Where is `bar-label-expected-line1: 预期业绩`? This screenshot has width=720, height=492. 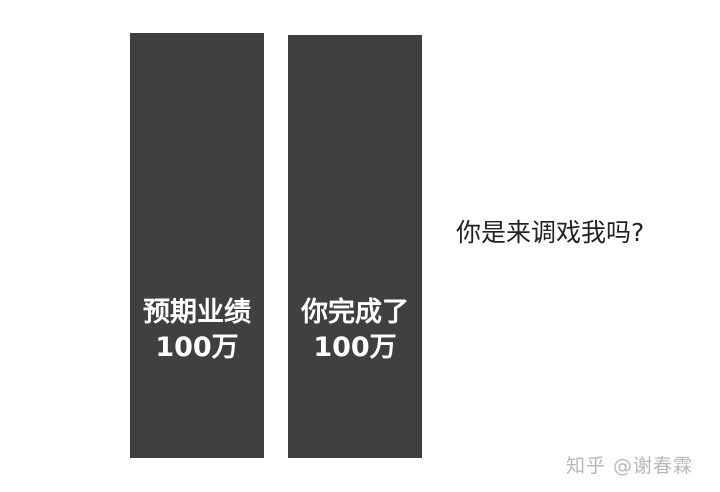 bar-label-expected-line1: 预期业绩 is located at coordinates (197, 312).